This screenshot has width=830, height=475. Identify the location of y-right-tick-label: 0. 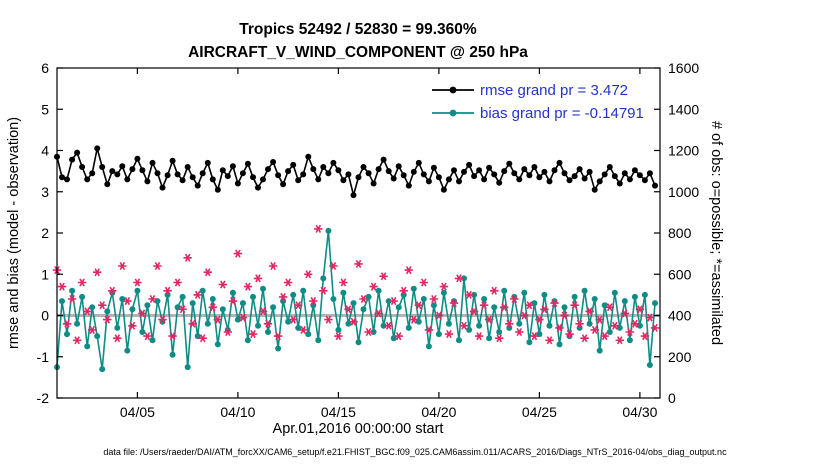
(672, 398).